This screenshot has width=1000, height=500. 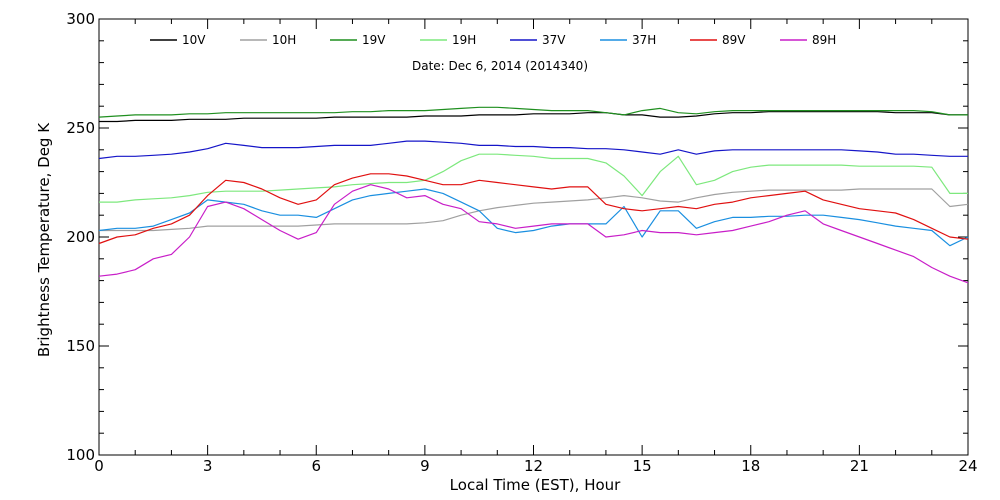 What do you see at coordinates (316, 466) in the screenshot?
I see `x-tick-label: 6` at bounding box center [316, 466].